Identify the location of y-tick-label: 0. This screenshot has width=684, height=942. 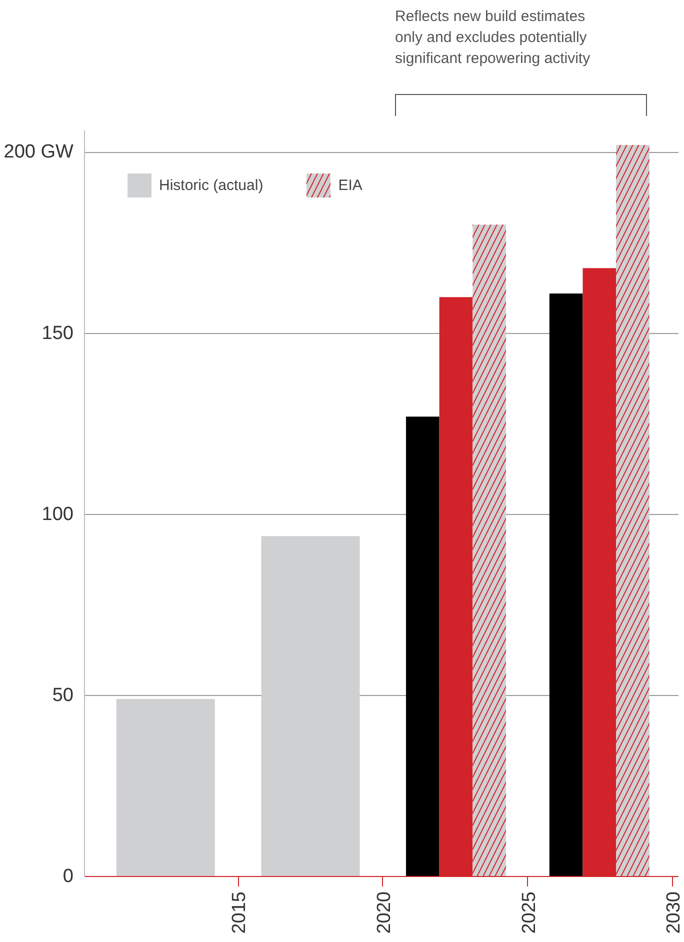
(68, 876).